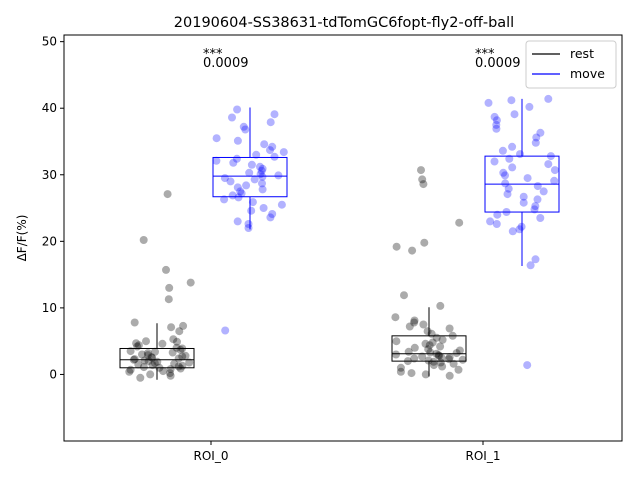  What do you see at coordinates (49, 175) in the screenshot?
I see `y-tick-label: 30` at bounding box center [49, 175].